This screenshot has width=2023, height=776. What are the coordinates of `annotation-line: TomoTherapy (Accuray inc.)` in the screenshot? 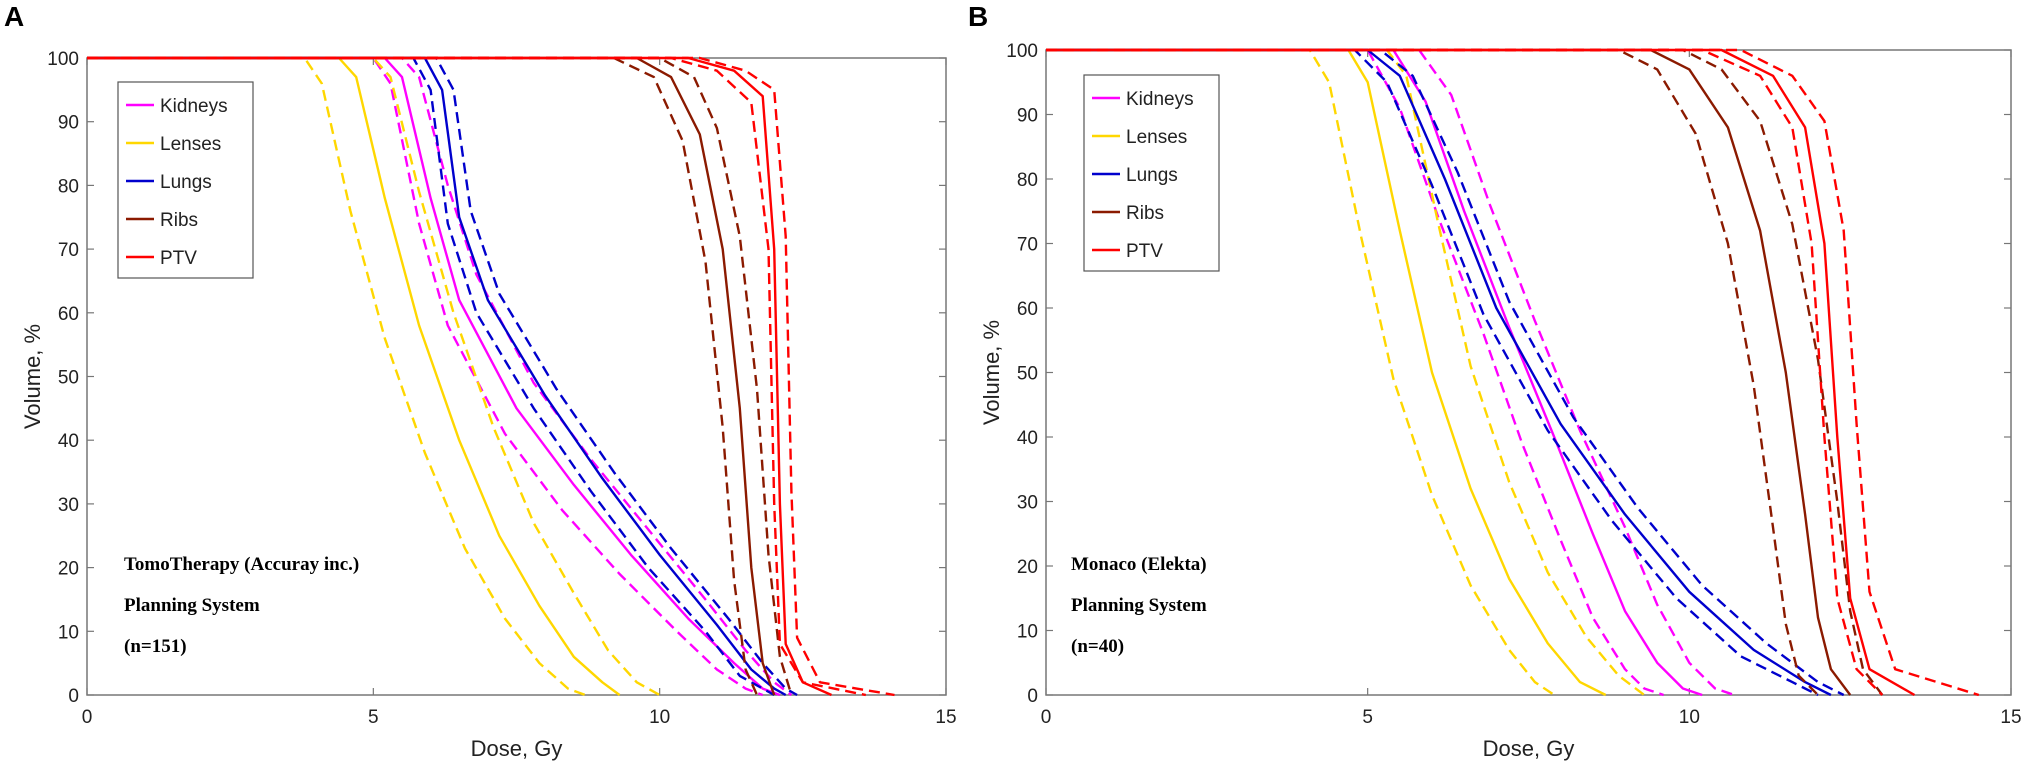 It's located at (241, 564).